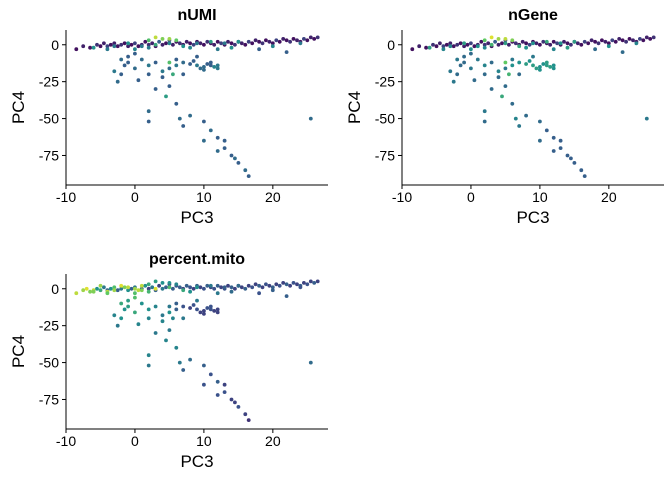 The image size is (672, 480). Describe the element at coordinates (204, 441) in the screenshot. I see `x-tick-label: 10` at that location.